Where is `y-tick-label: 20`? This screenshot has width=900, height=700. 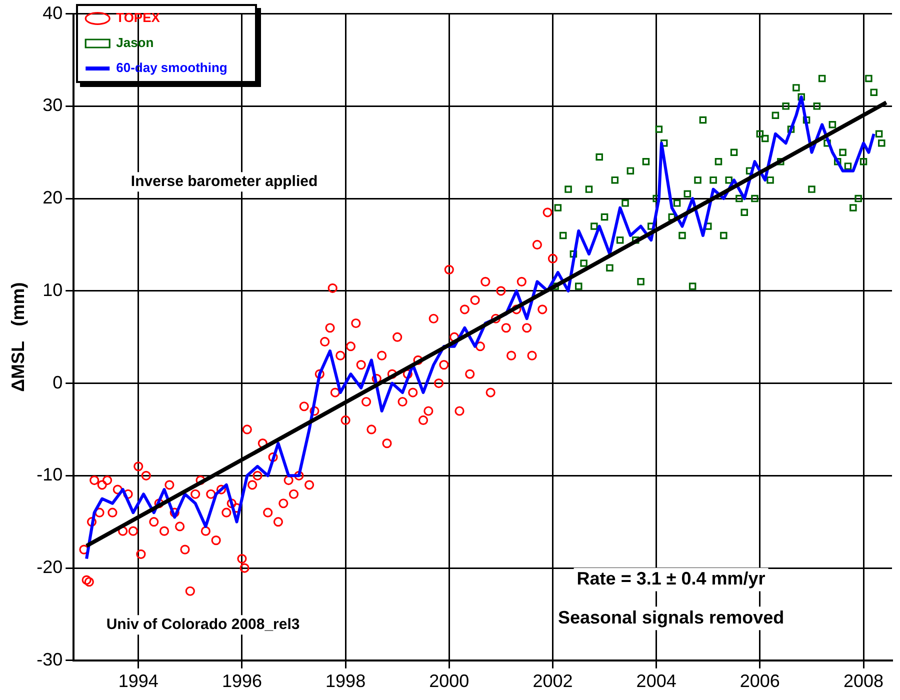 y-tick-label: 20 is located at coordinates (52, 198).